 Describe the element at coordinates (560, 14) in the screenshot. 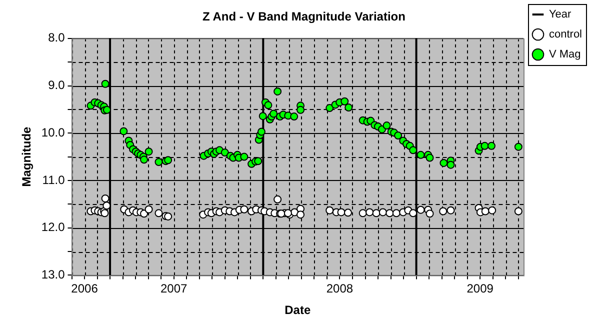

I see `legend-label: Year` at that location.